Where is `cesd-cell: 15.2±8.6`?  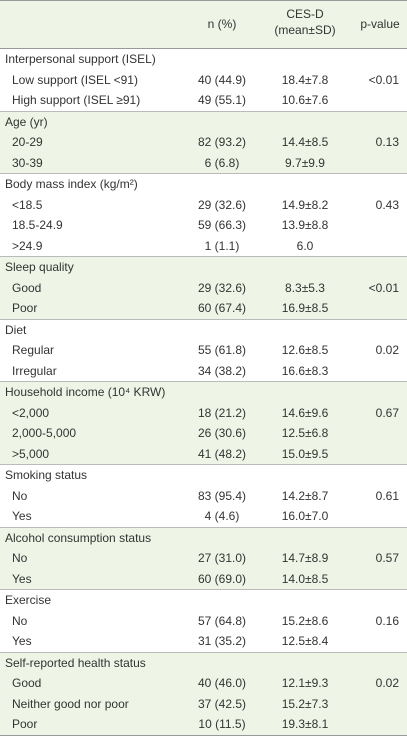
cesd-cell: 15.2±8.6 is located at coordinates (305, 620).